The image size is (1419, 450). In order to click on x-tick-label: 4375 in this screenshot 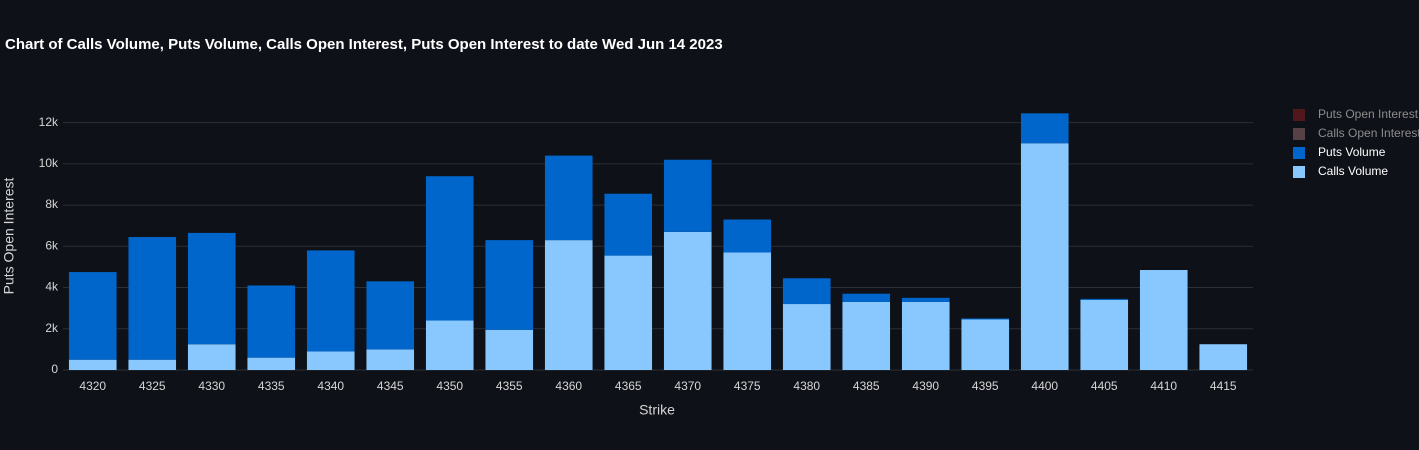, I will do `click(747, 386)`.